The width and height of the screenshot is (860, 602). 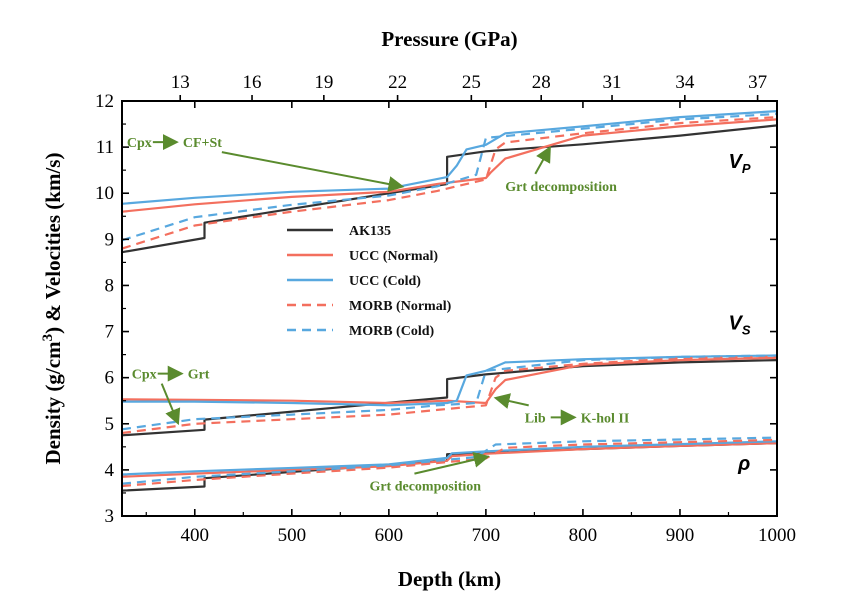 I want to click on y-tick-label: 12, so click(x=104, y=101).